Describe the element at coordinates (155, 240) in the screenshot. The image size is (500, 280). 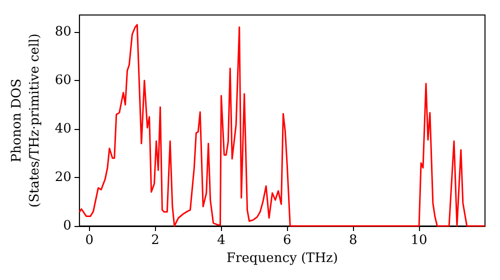
I see `x-tick-label: 2` at that location.